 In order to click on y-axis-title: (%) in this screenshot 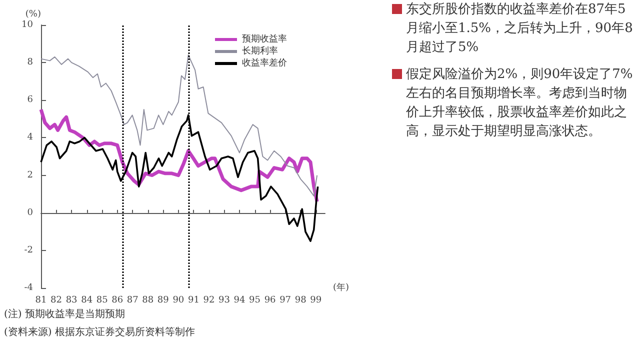, I will do `click(33, 15)`.